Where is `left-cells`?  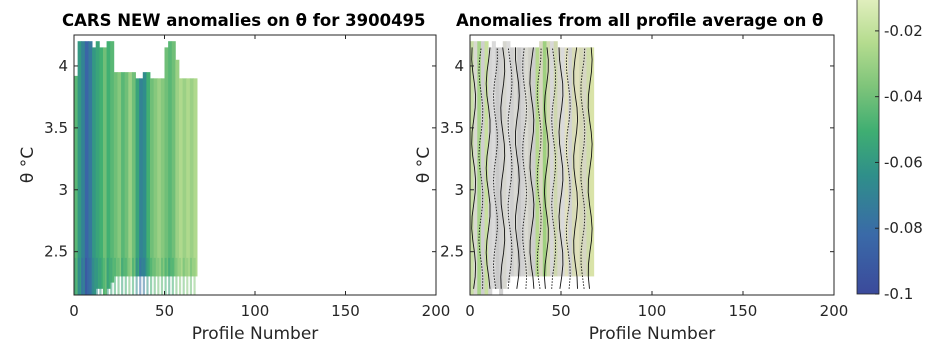
left-cells is located at coordinates (136, 168).